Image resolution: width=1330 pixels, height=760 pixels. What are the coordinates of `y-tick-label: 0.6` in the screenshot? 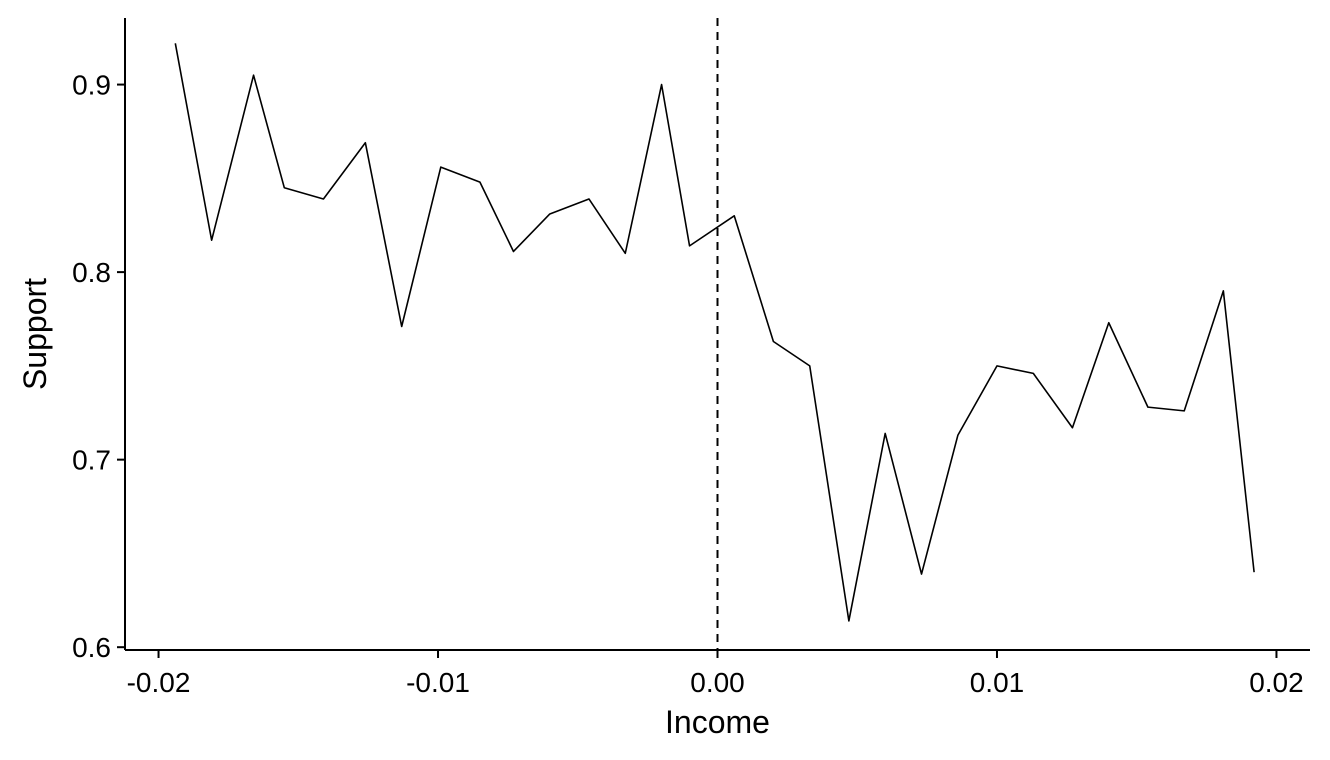 It's located at (91, 647).